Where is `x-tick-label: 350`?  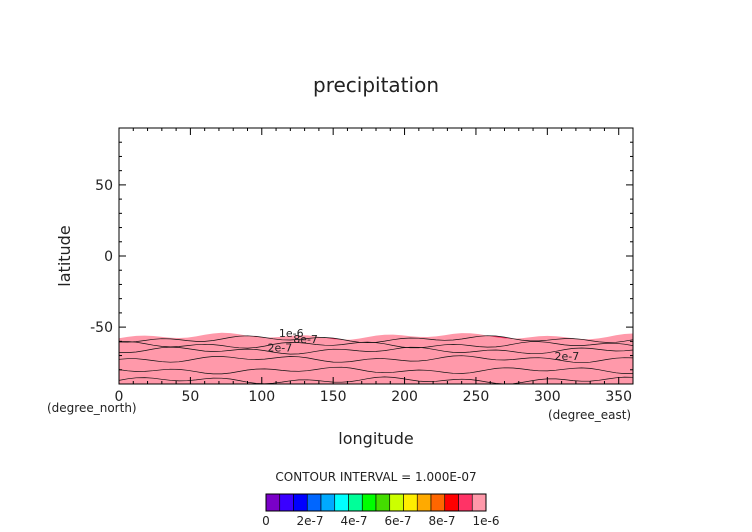
x-tick-label: 350 is located at coordinates (618, 397).